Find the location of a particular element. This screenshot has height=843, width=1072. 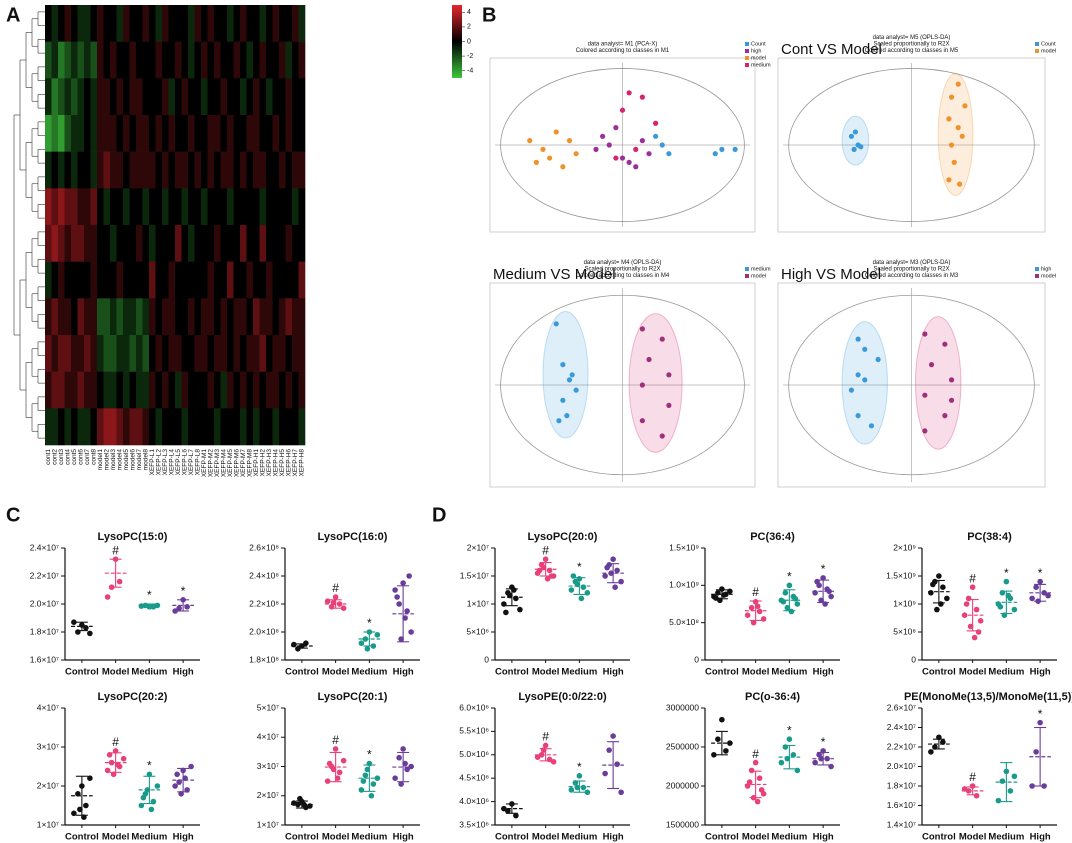

y-tick-label: 4×10⁷ is located at coordinates (268, 737).